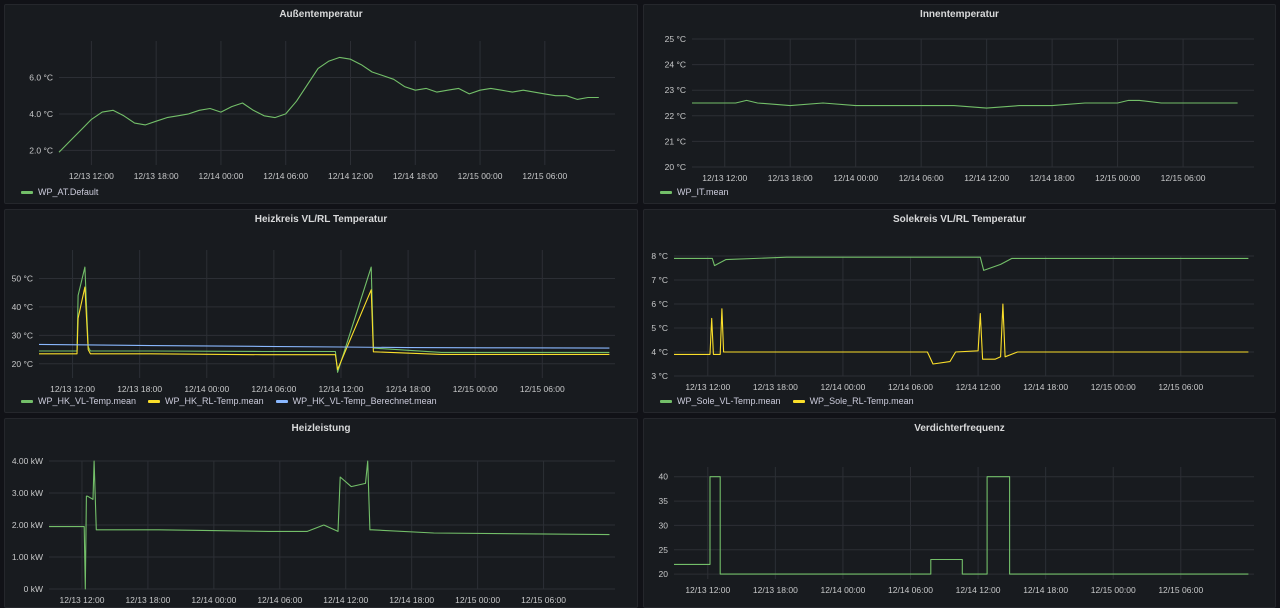 This screenshot has height=608, width=1280. I want to click on legend-item: WP_HK_VL-Temp_Berechnet.mean, so click(356, 401).